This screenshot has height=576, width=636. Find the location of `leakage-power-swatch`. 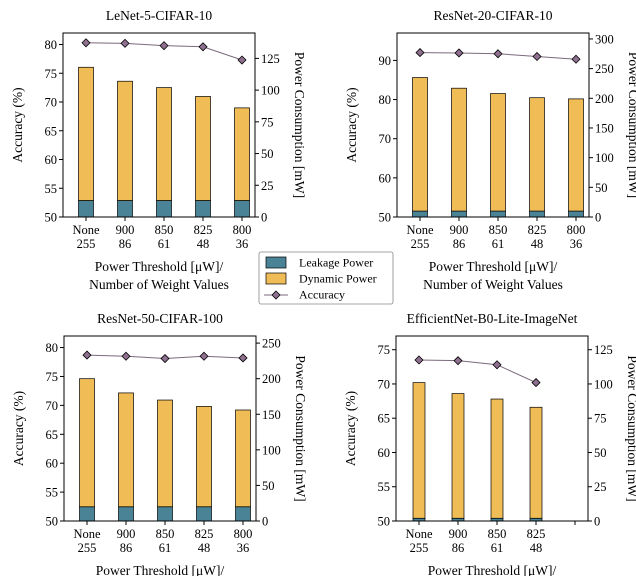

leakage-power-swatch is located at coordinates (276, 262).